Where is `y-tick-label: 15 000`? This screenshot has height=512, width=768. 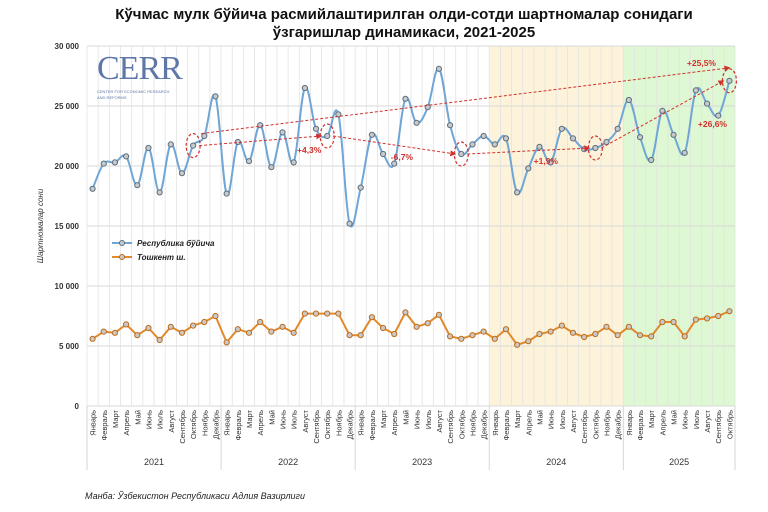 y-tick-label: 15 000 is located at coordinates (67, 226).